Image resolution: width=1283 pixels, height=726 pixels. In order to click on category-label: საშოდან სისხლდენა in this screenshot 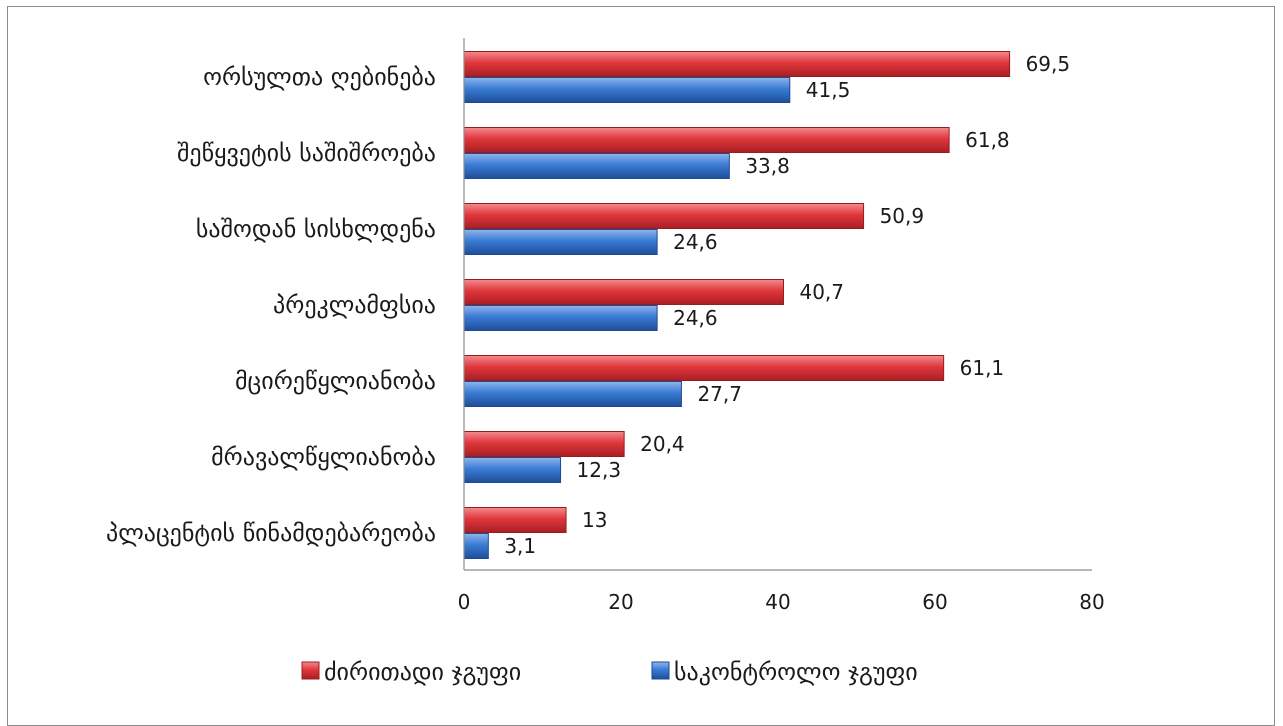, I will do `click(316, 229)`.